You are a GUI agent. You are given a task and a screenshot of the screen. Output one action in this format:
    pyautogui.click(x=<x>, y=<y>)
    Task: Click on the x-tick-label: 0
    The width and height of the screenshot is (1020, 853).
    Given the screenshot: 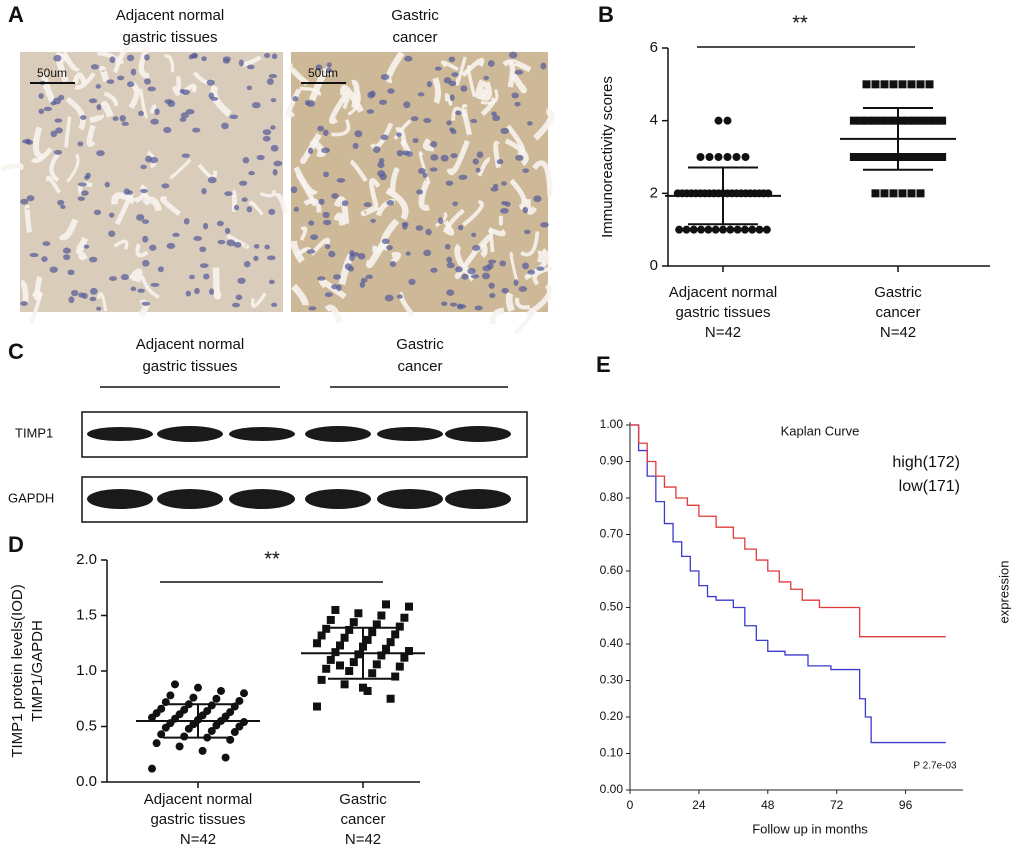 What is the action you would take?
    pyautogui.click(x=630, y=805)
    